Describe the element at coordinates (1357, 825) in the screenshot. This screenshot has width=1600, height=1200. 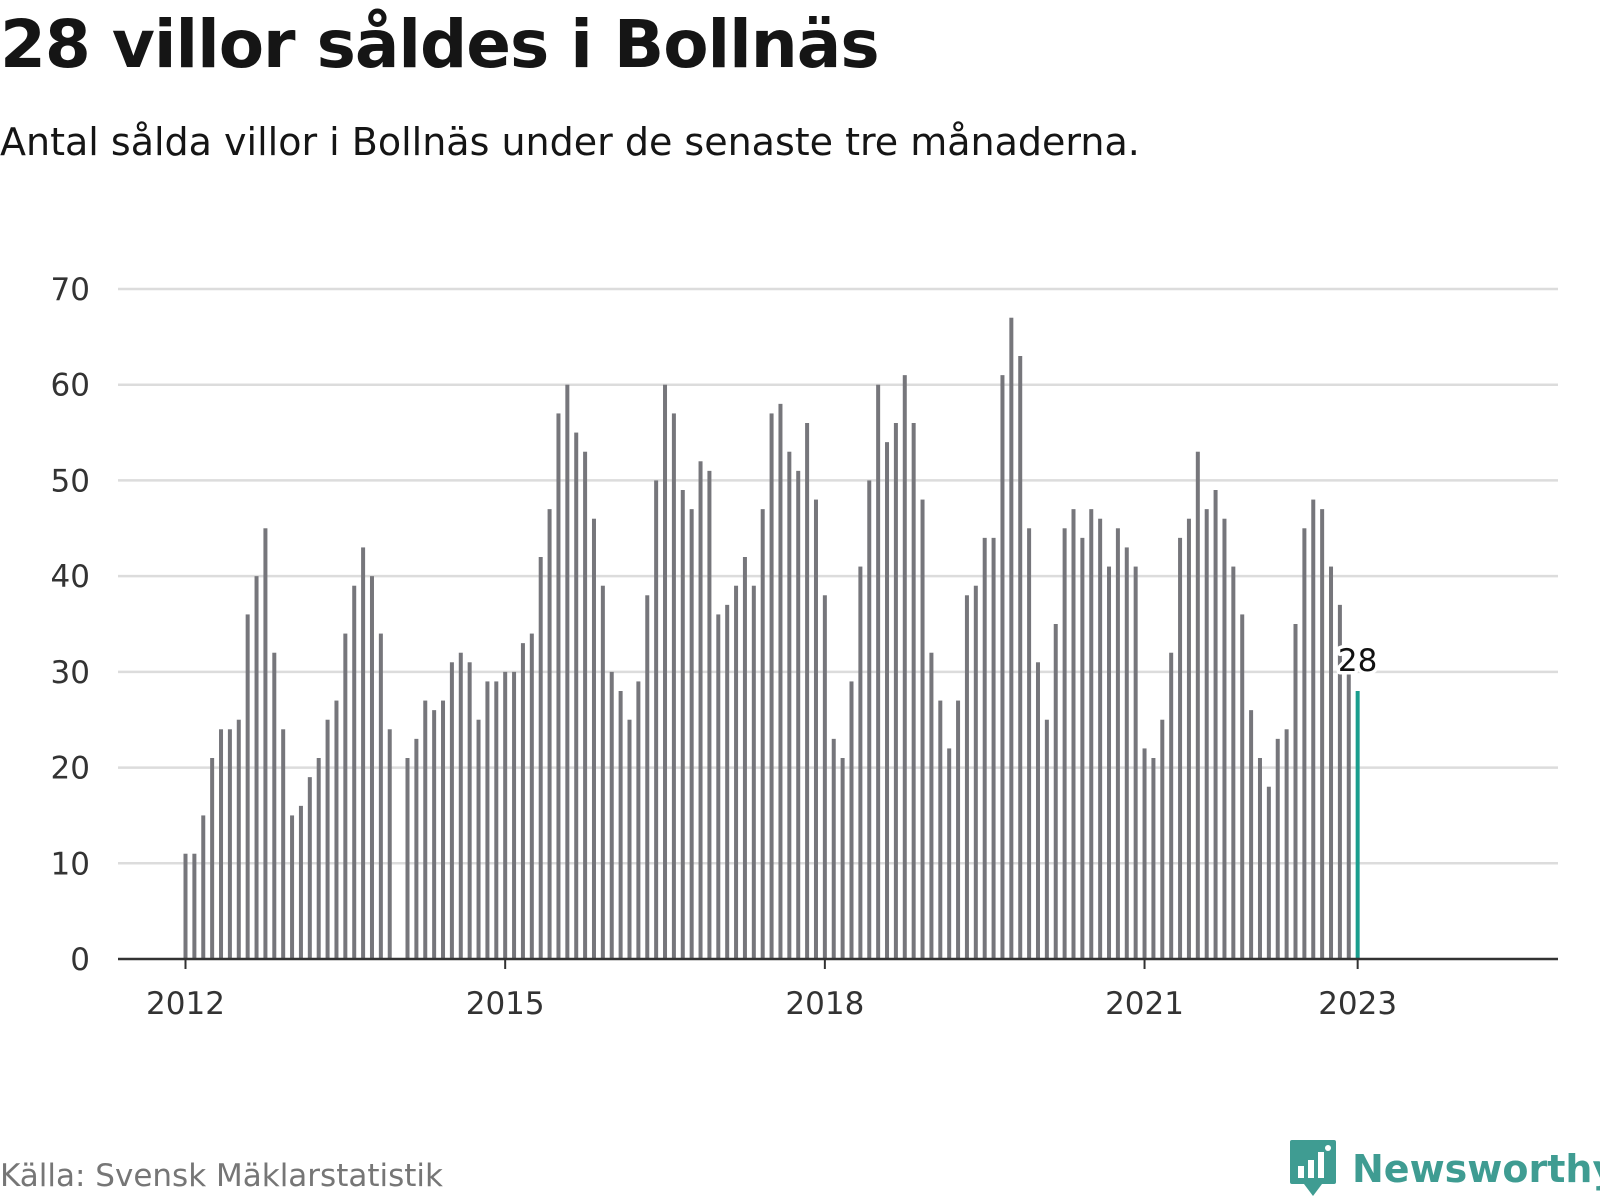
I see `highlighted-bar` at that location.